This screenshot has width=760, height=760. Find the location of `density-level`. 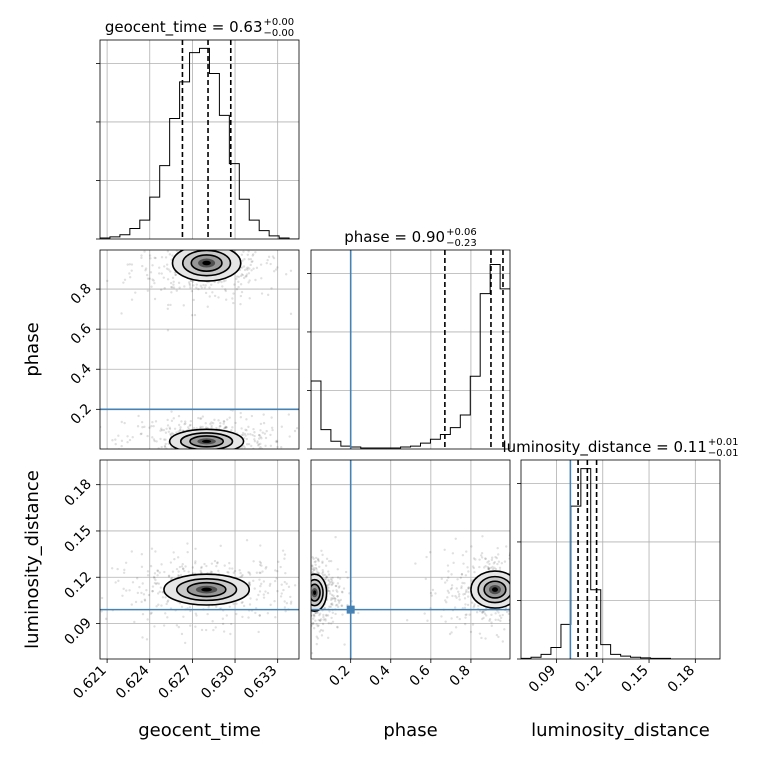

density-level is located at coordinates (206, 589).